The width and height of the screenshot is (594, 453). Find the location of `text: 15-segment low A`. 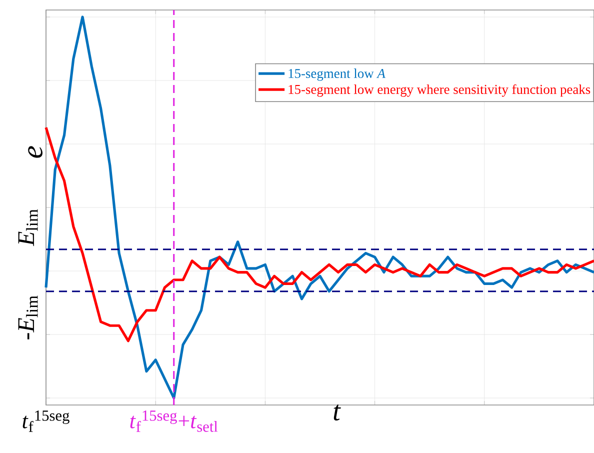

text: 15-segment low A is located at coordinates (337, 74).